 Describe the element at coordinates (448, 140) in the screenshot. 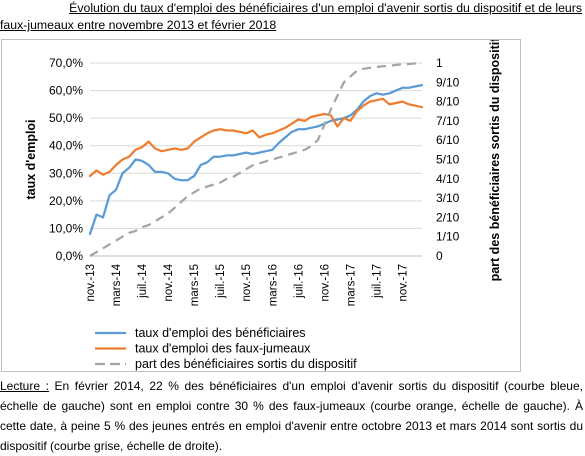

I see `y-right-tick-label: 6/10` at that location.